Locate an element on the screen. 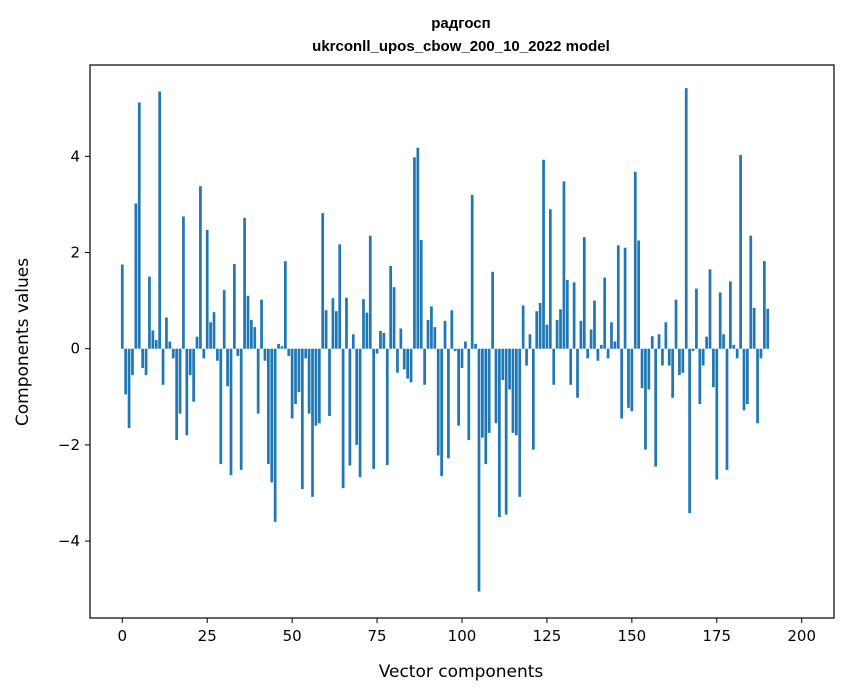 The image size is (847, 696). chart-subtitle: ukrconll_upos_cbow_200_10_2022 model is located at coordinates (461, 46).